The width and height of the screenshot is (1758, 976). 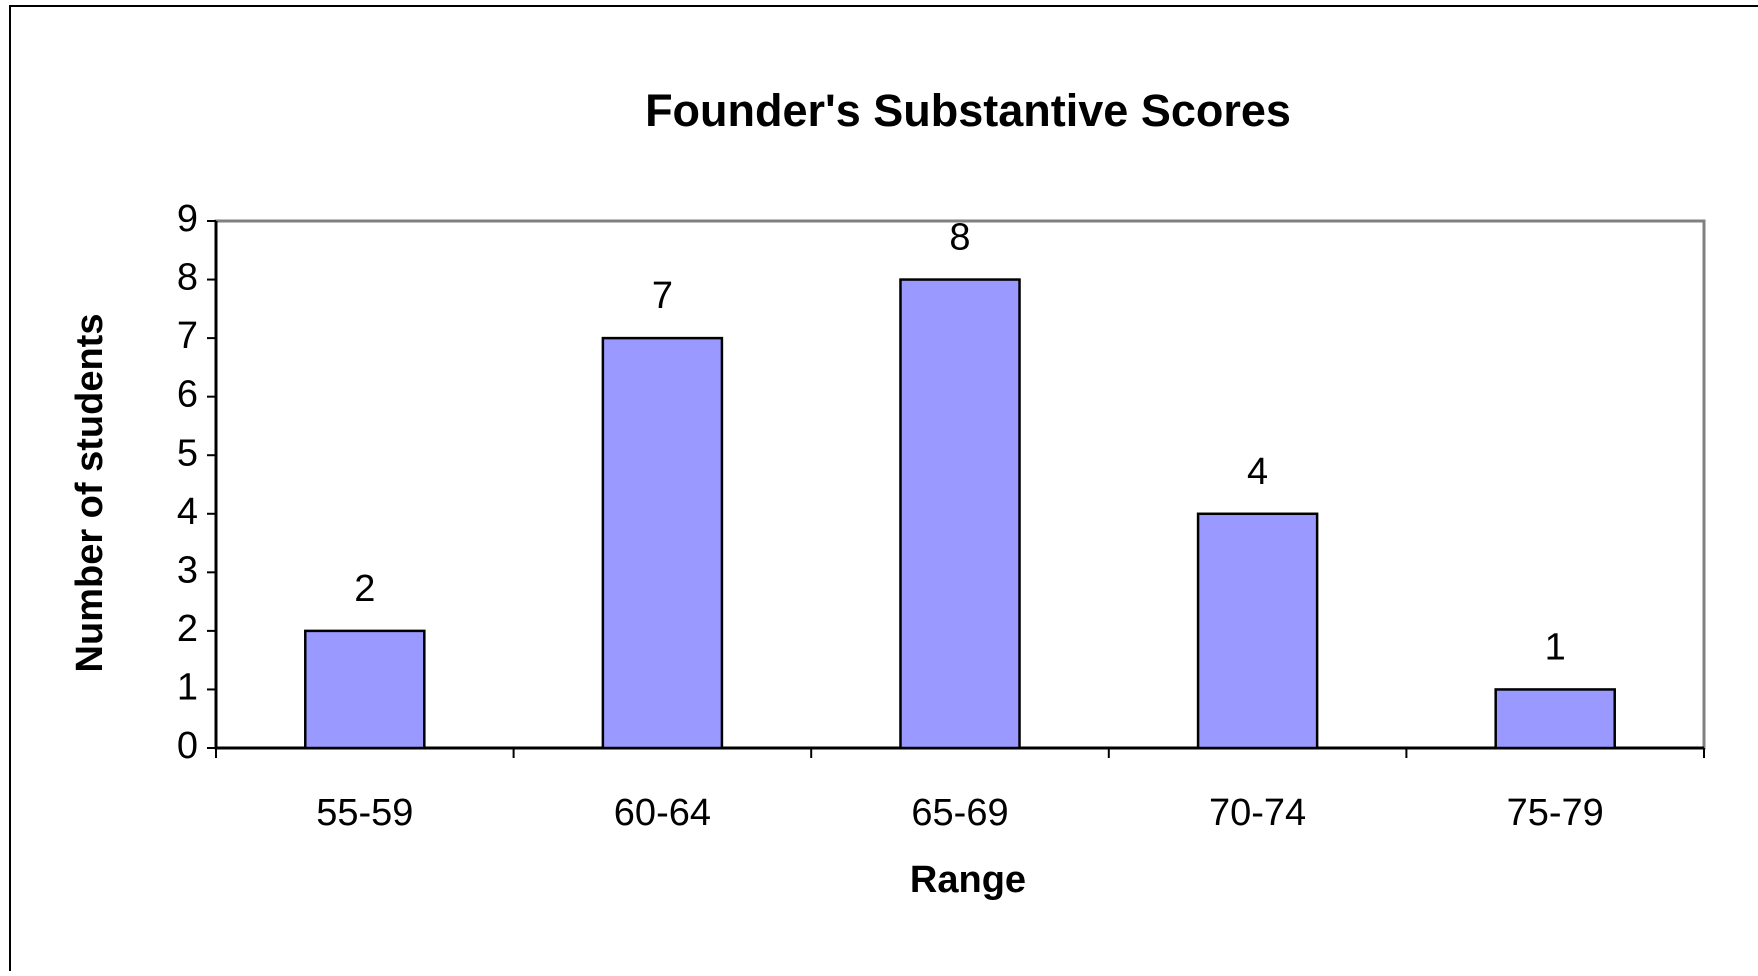 I want to click on y-tick-label: 1, so click(x=187, y=687).